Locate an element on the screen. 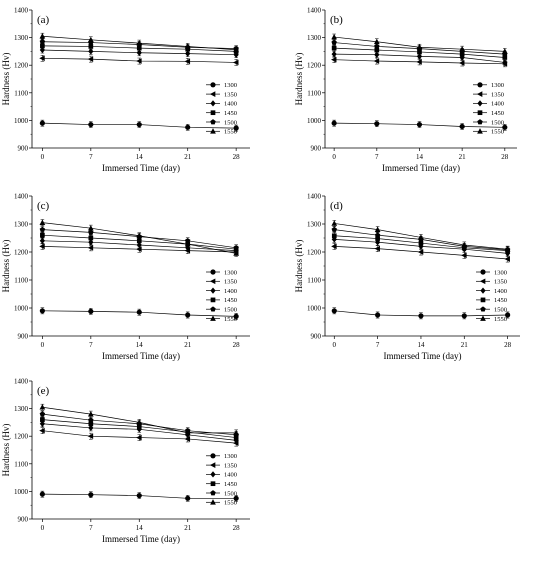 Image resolution: width=550 pixels, height=563 pixels. legend-label: 1300 is located at coordinates (500, 272).